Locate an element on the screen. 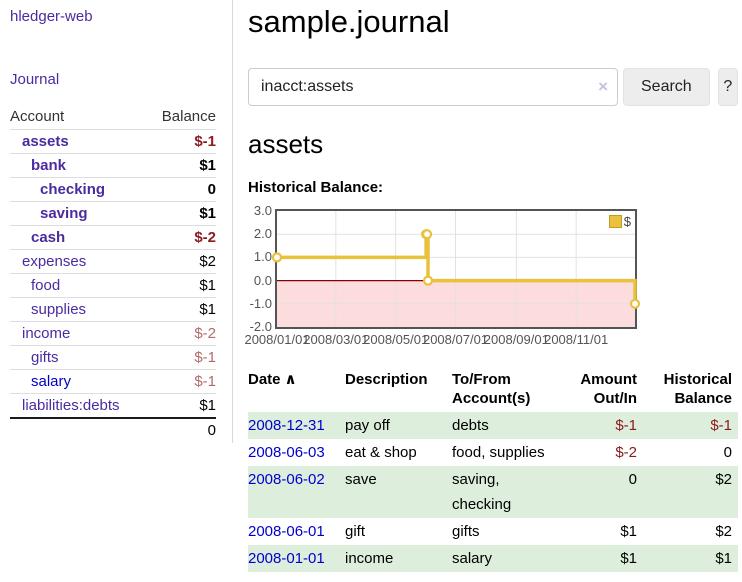 The image size is (742, 582). account-balance: 0 is located at coordinates (211, 189).